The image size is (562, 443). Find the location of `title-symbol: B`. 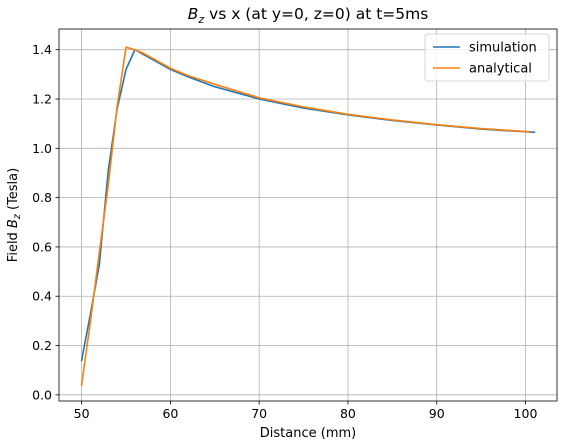

title-symbol: B is located at coordinates (193, 14).